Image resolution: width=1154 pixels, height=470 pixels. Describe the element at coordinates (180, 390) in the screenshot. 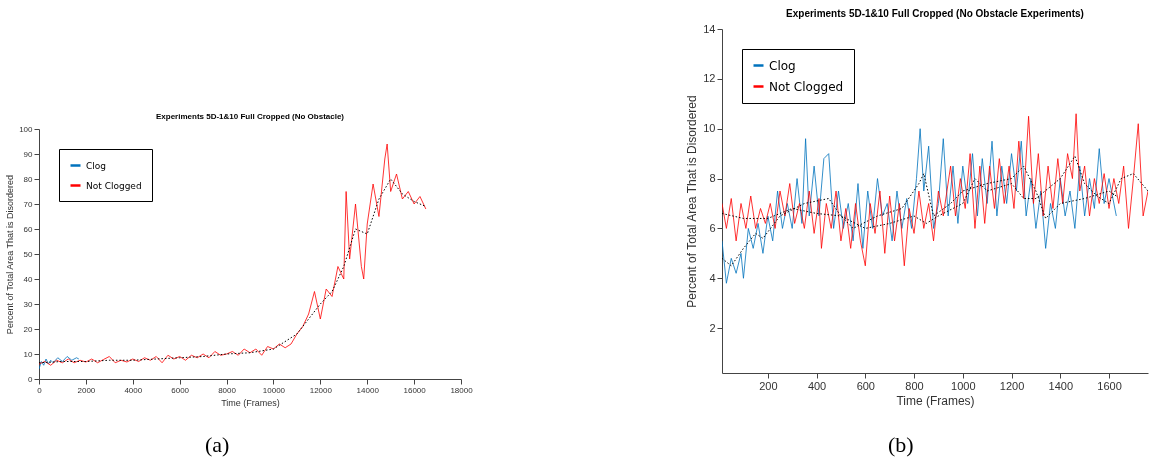

I see `x-tick-label: 6000` at that location.